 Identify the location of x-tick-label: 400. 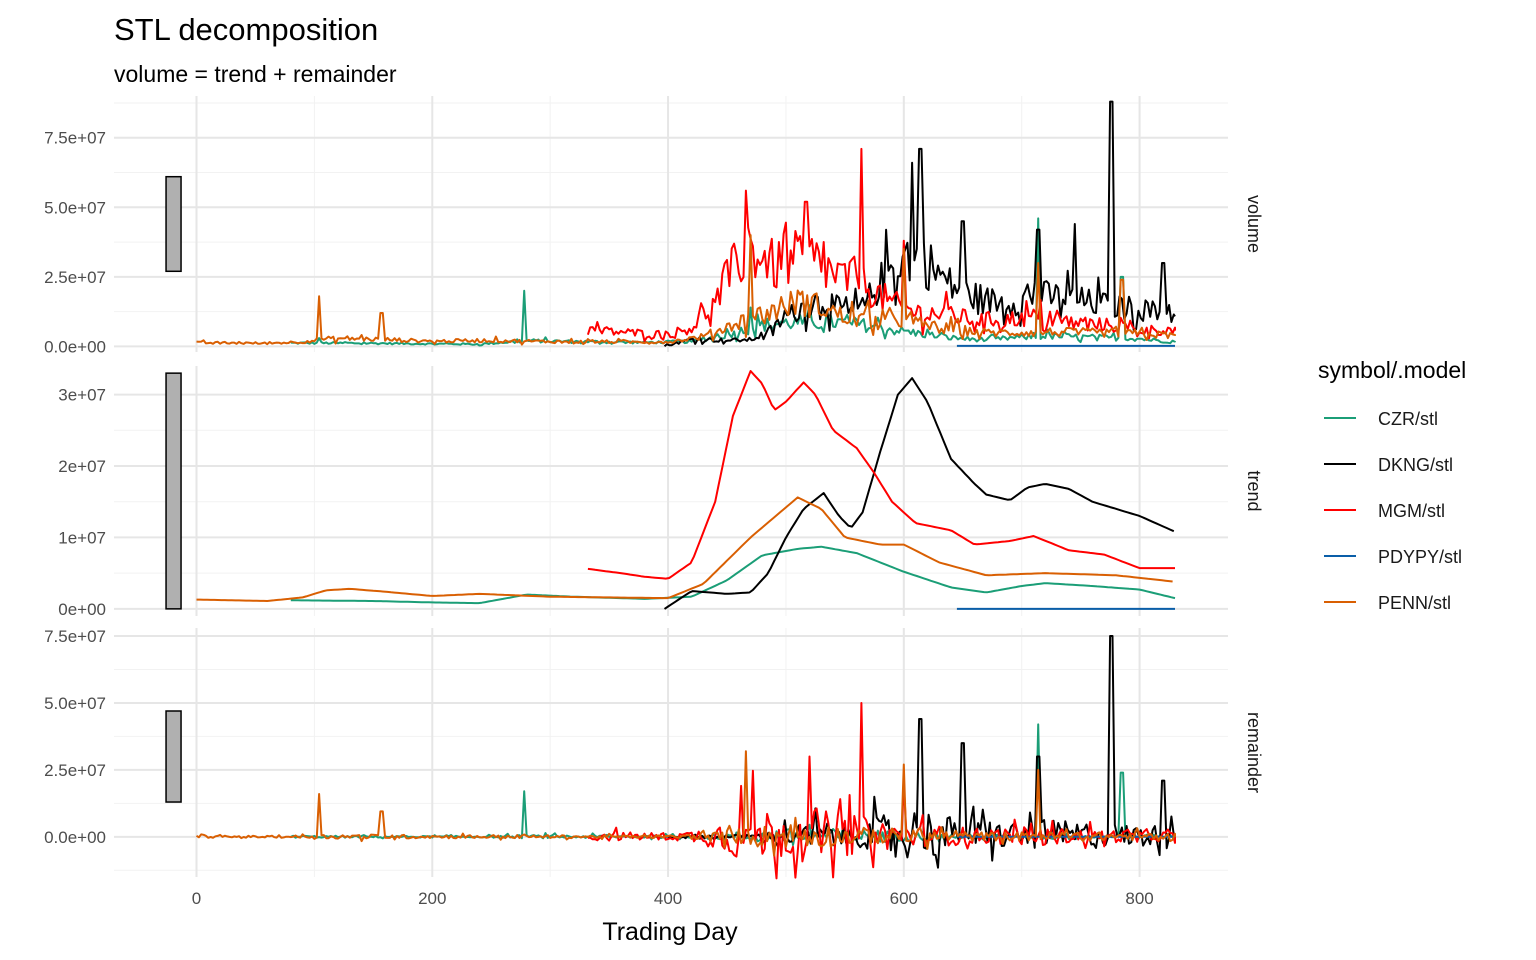
(668, 898).